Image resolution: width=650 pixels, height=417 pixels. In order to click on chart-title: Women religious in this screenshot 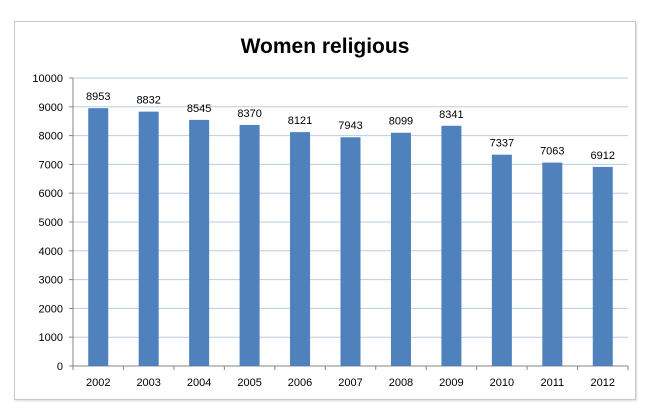, I will do `click(325, 46)`.